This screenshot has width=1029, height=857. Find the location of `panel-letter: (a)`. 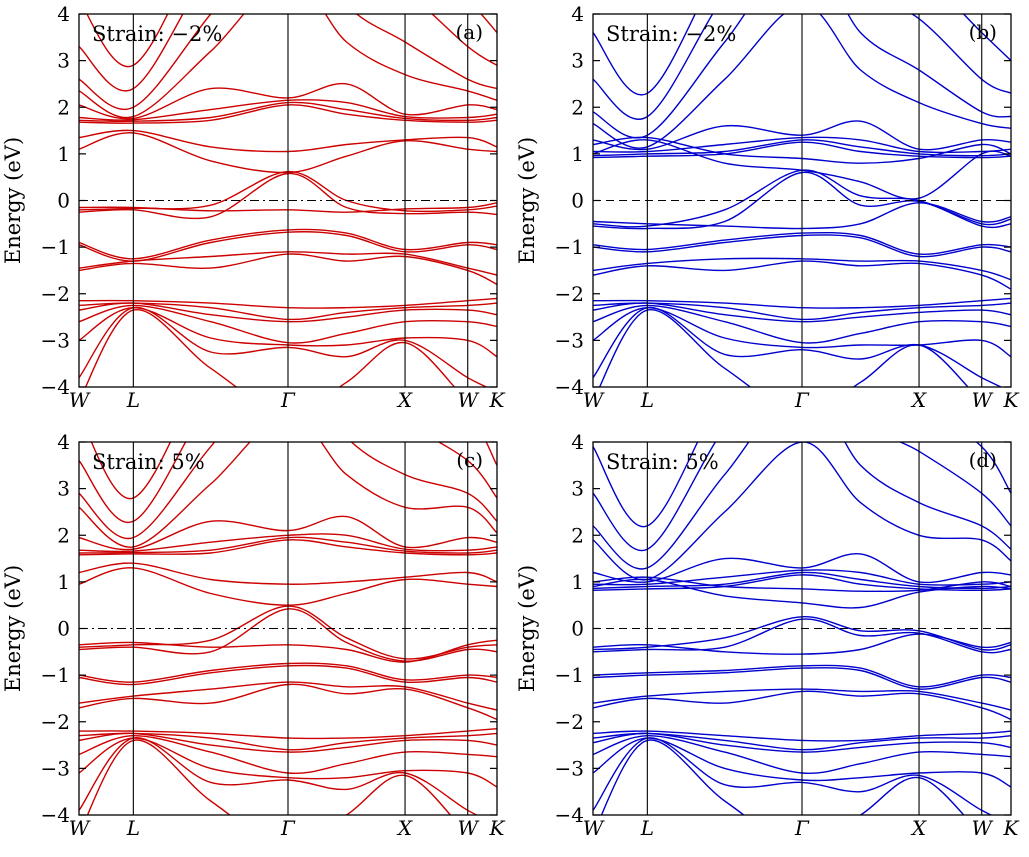

panel-letter: (a) is located at coordinates (469, 32).